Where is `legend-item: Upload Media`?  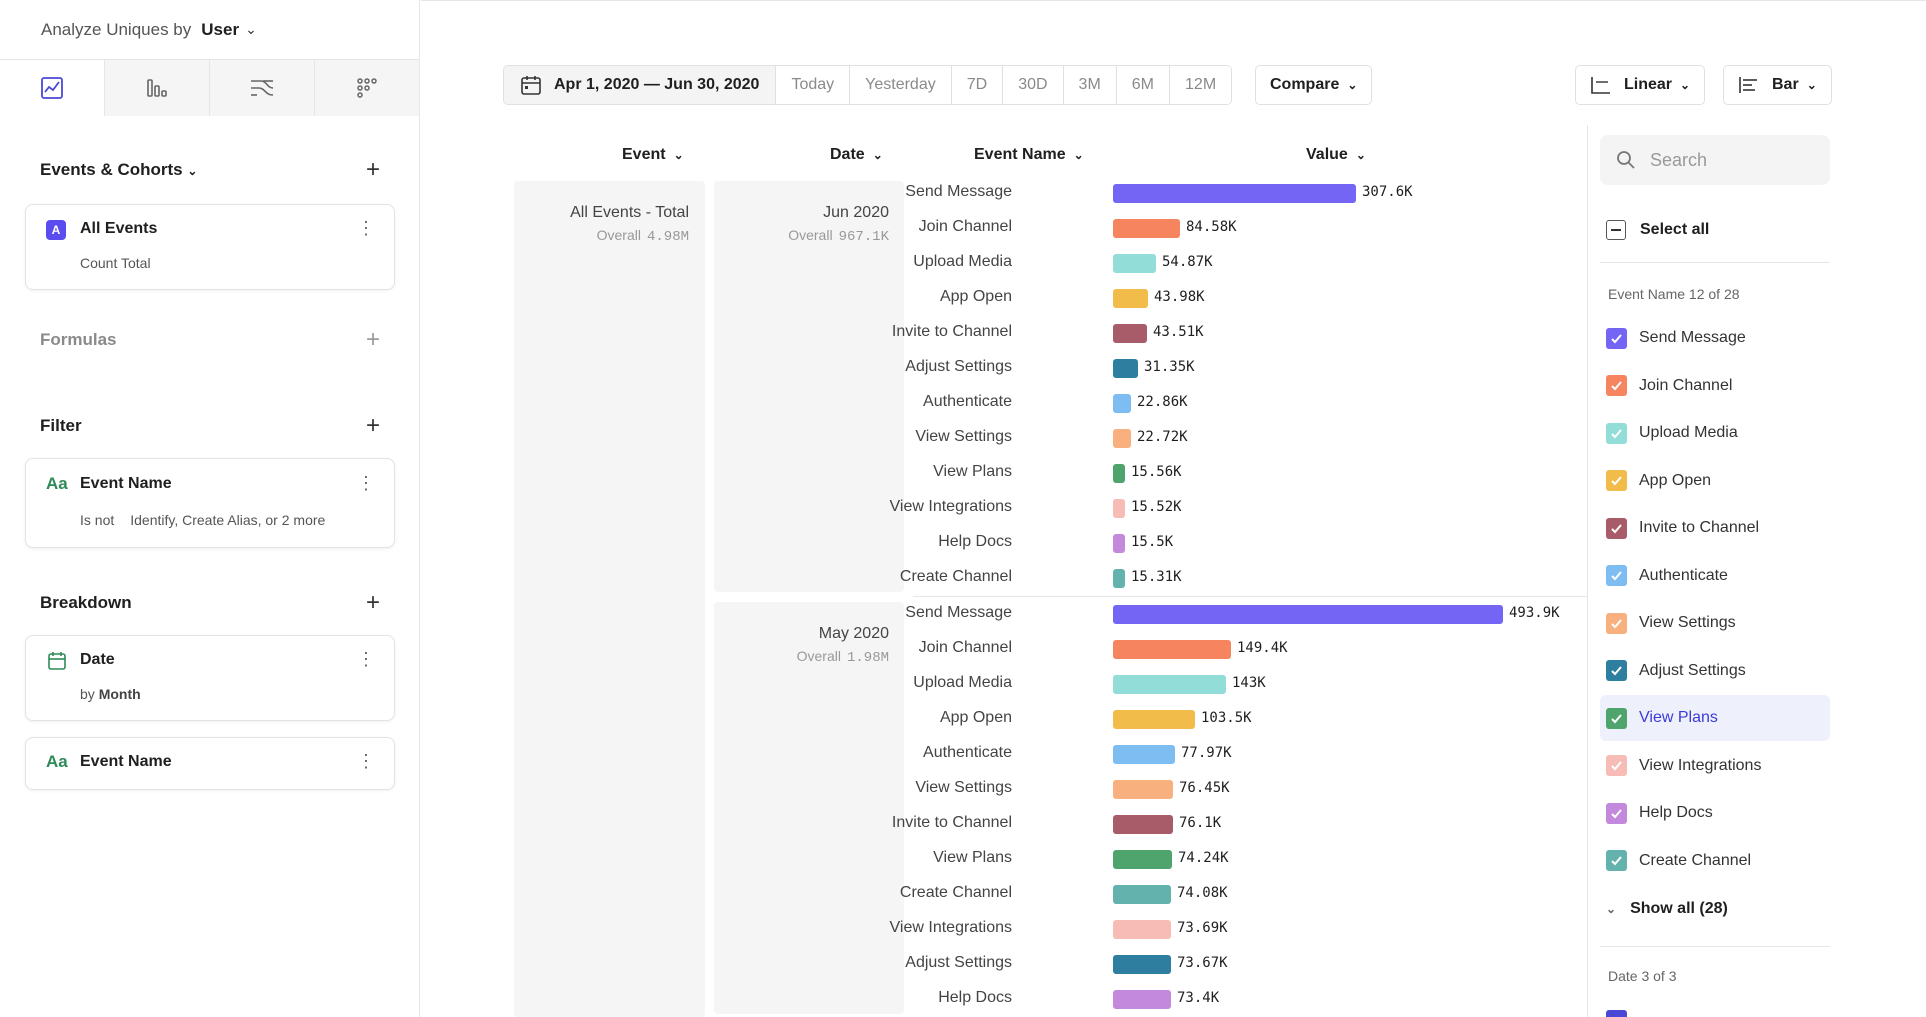
legend-item: Upload Media is located at coordinates (1715, 433).